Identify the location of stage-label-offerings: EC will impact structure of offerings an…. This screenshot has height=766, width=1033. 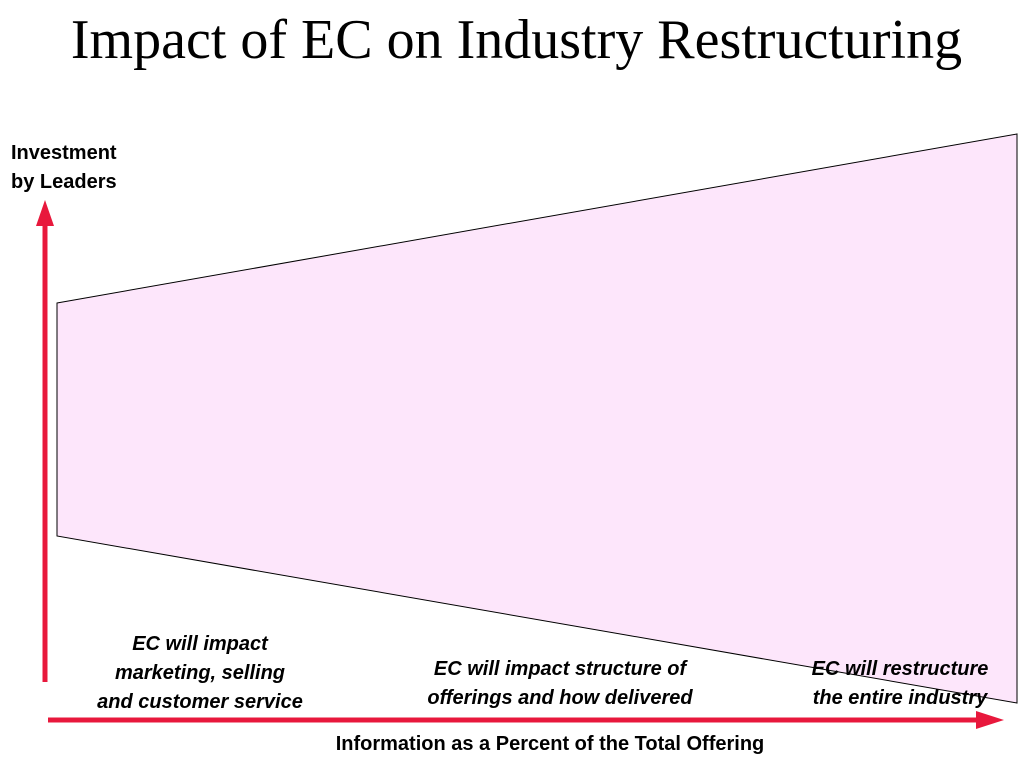
(560, 684).